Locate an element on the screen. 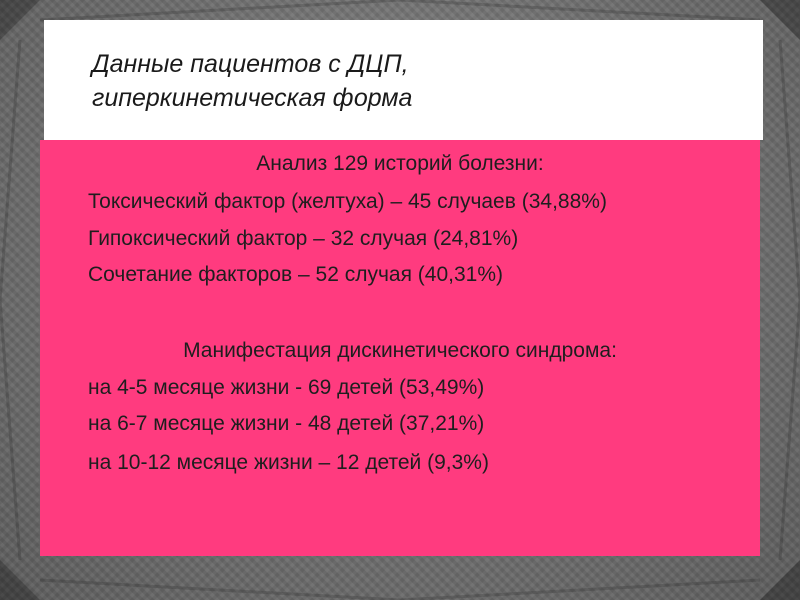 Image resolution: width=800 pixels, height=600 pixels. list-item-month-6-7: на 6-7 месяце жизни - 48 детей (37,21%) is located at coordinates (286, 423).